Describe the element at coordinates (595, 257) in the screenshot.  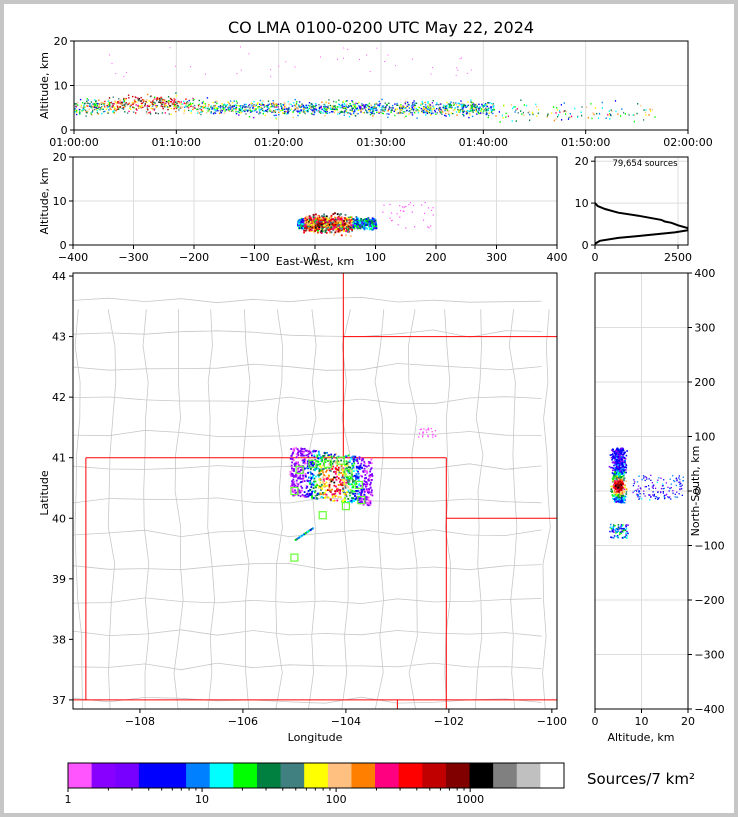
I see `count-tick-label: 0` at that location.